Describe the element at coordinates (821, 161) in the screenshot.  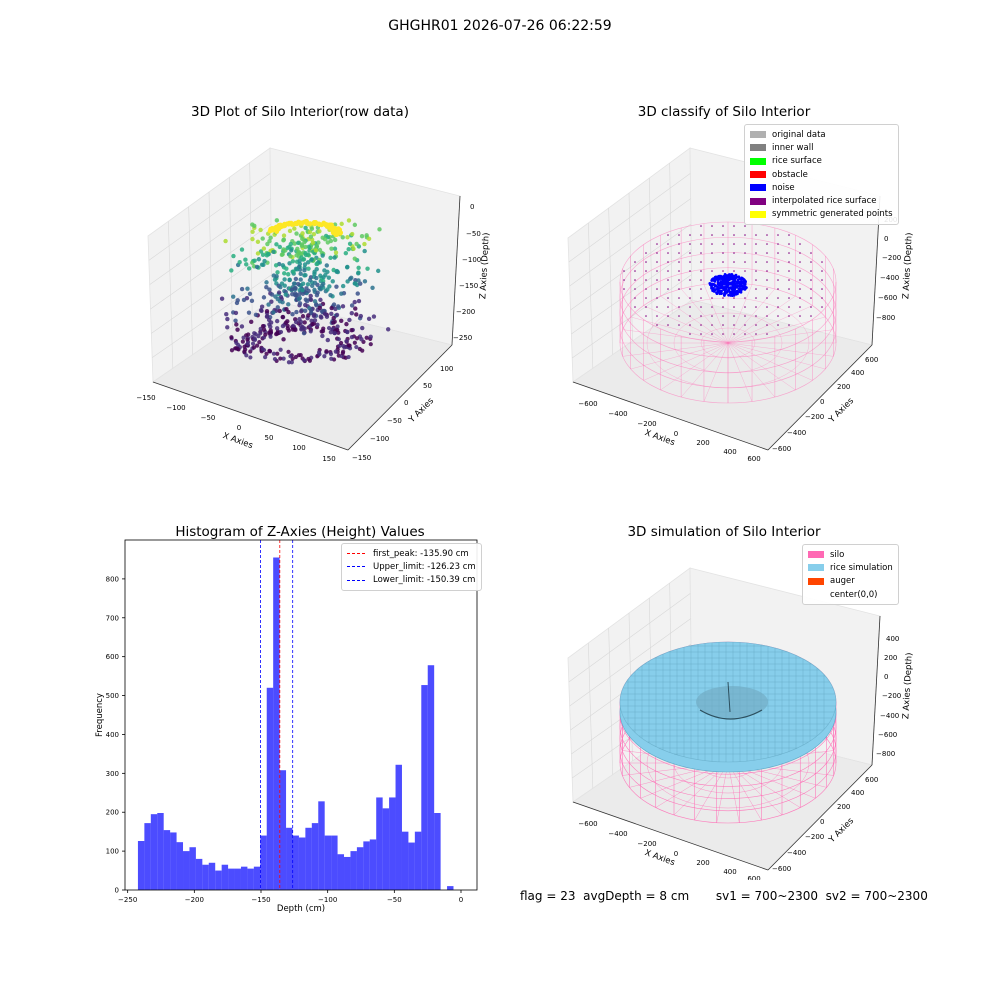
I see `legend-item: rice surface` at that location.